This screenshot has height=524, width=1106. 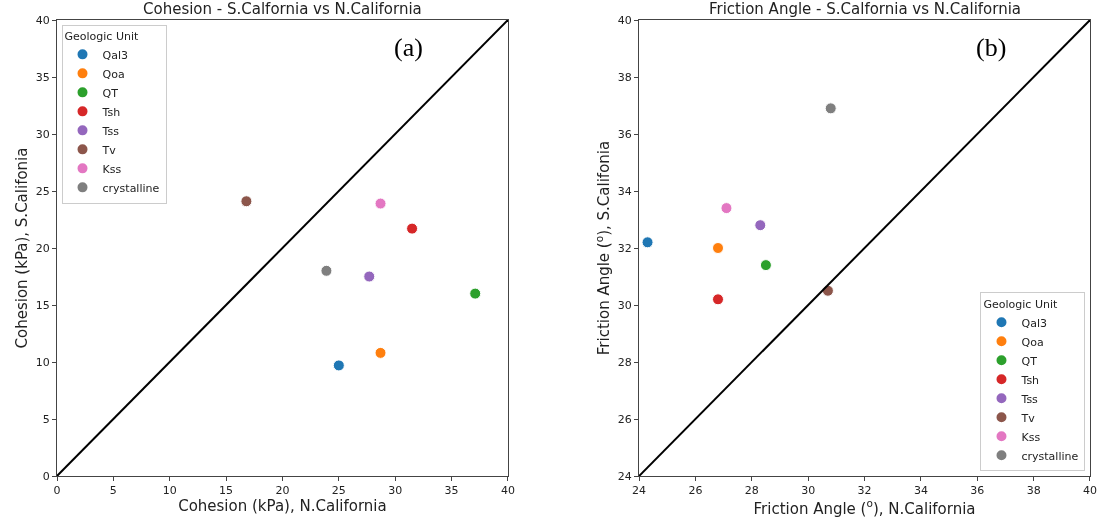 I want to click on x-axis-title: Cohesion (kPa), N.California, so click(x=282, y=506).